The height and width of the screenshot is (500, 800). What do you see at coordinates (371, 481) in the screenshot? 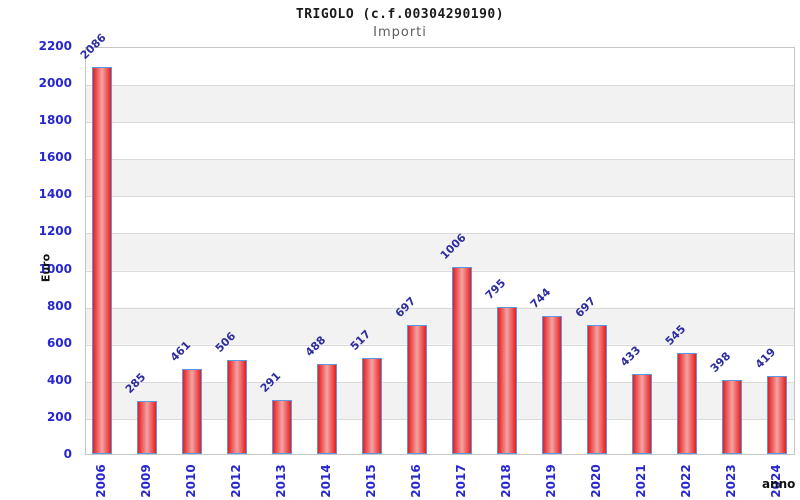
I see `x-tick-label: 2015` at bounding box center [371, 481].